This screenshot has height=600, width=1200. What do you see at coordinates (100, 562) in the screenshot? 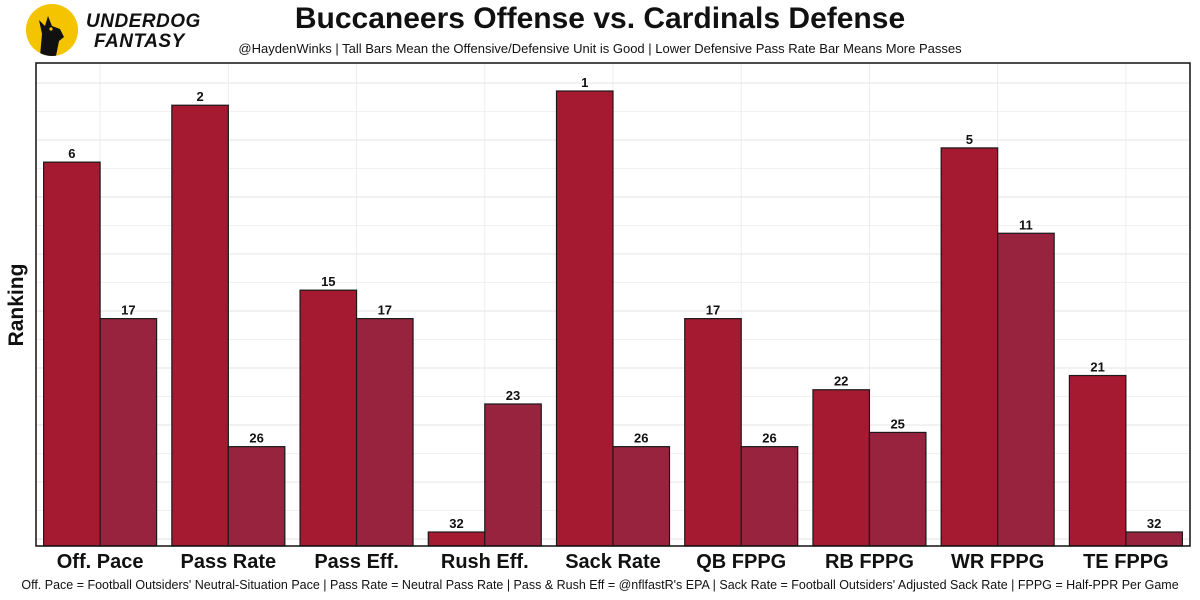
I see `x-tick-label: Off. Pace` at bounding box center [100, 562].